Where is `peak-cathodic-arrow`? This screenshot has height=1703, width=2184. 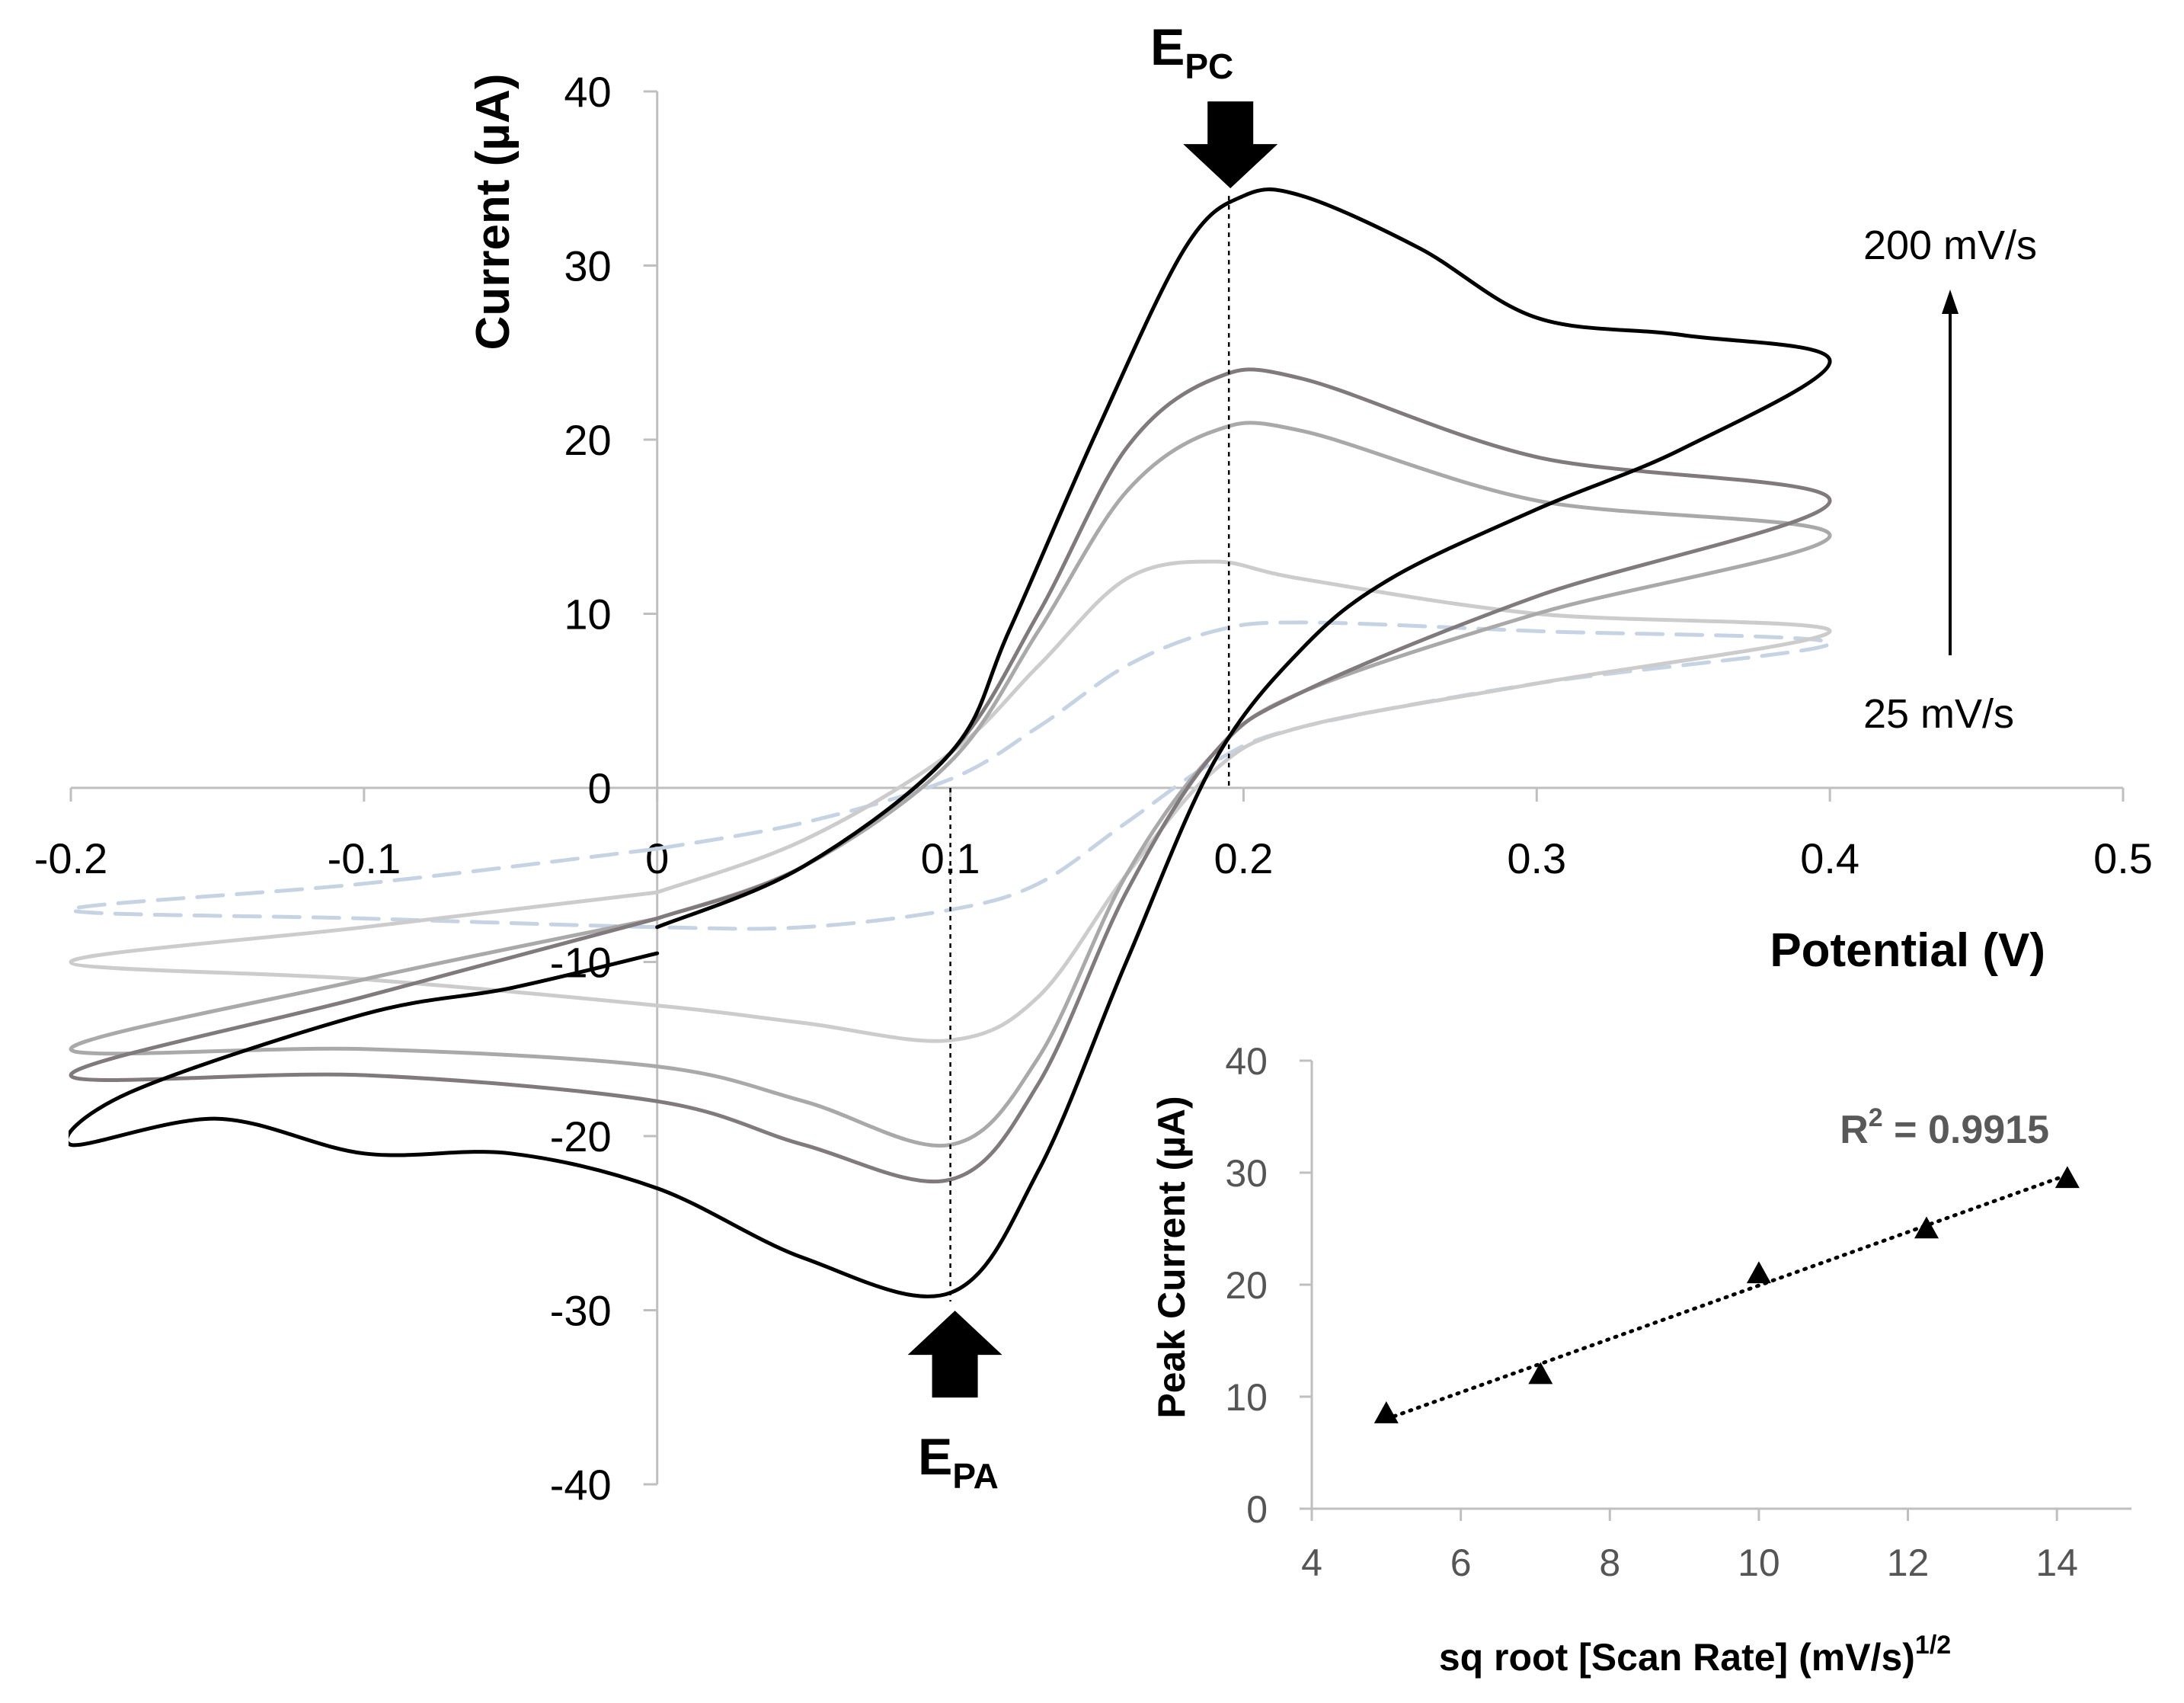 peak-cathodic-arrow is located at coordinates (1230, 145).